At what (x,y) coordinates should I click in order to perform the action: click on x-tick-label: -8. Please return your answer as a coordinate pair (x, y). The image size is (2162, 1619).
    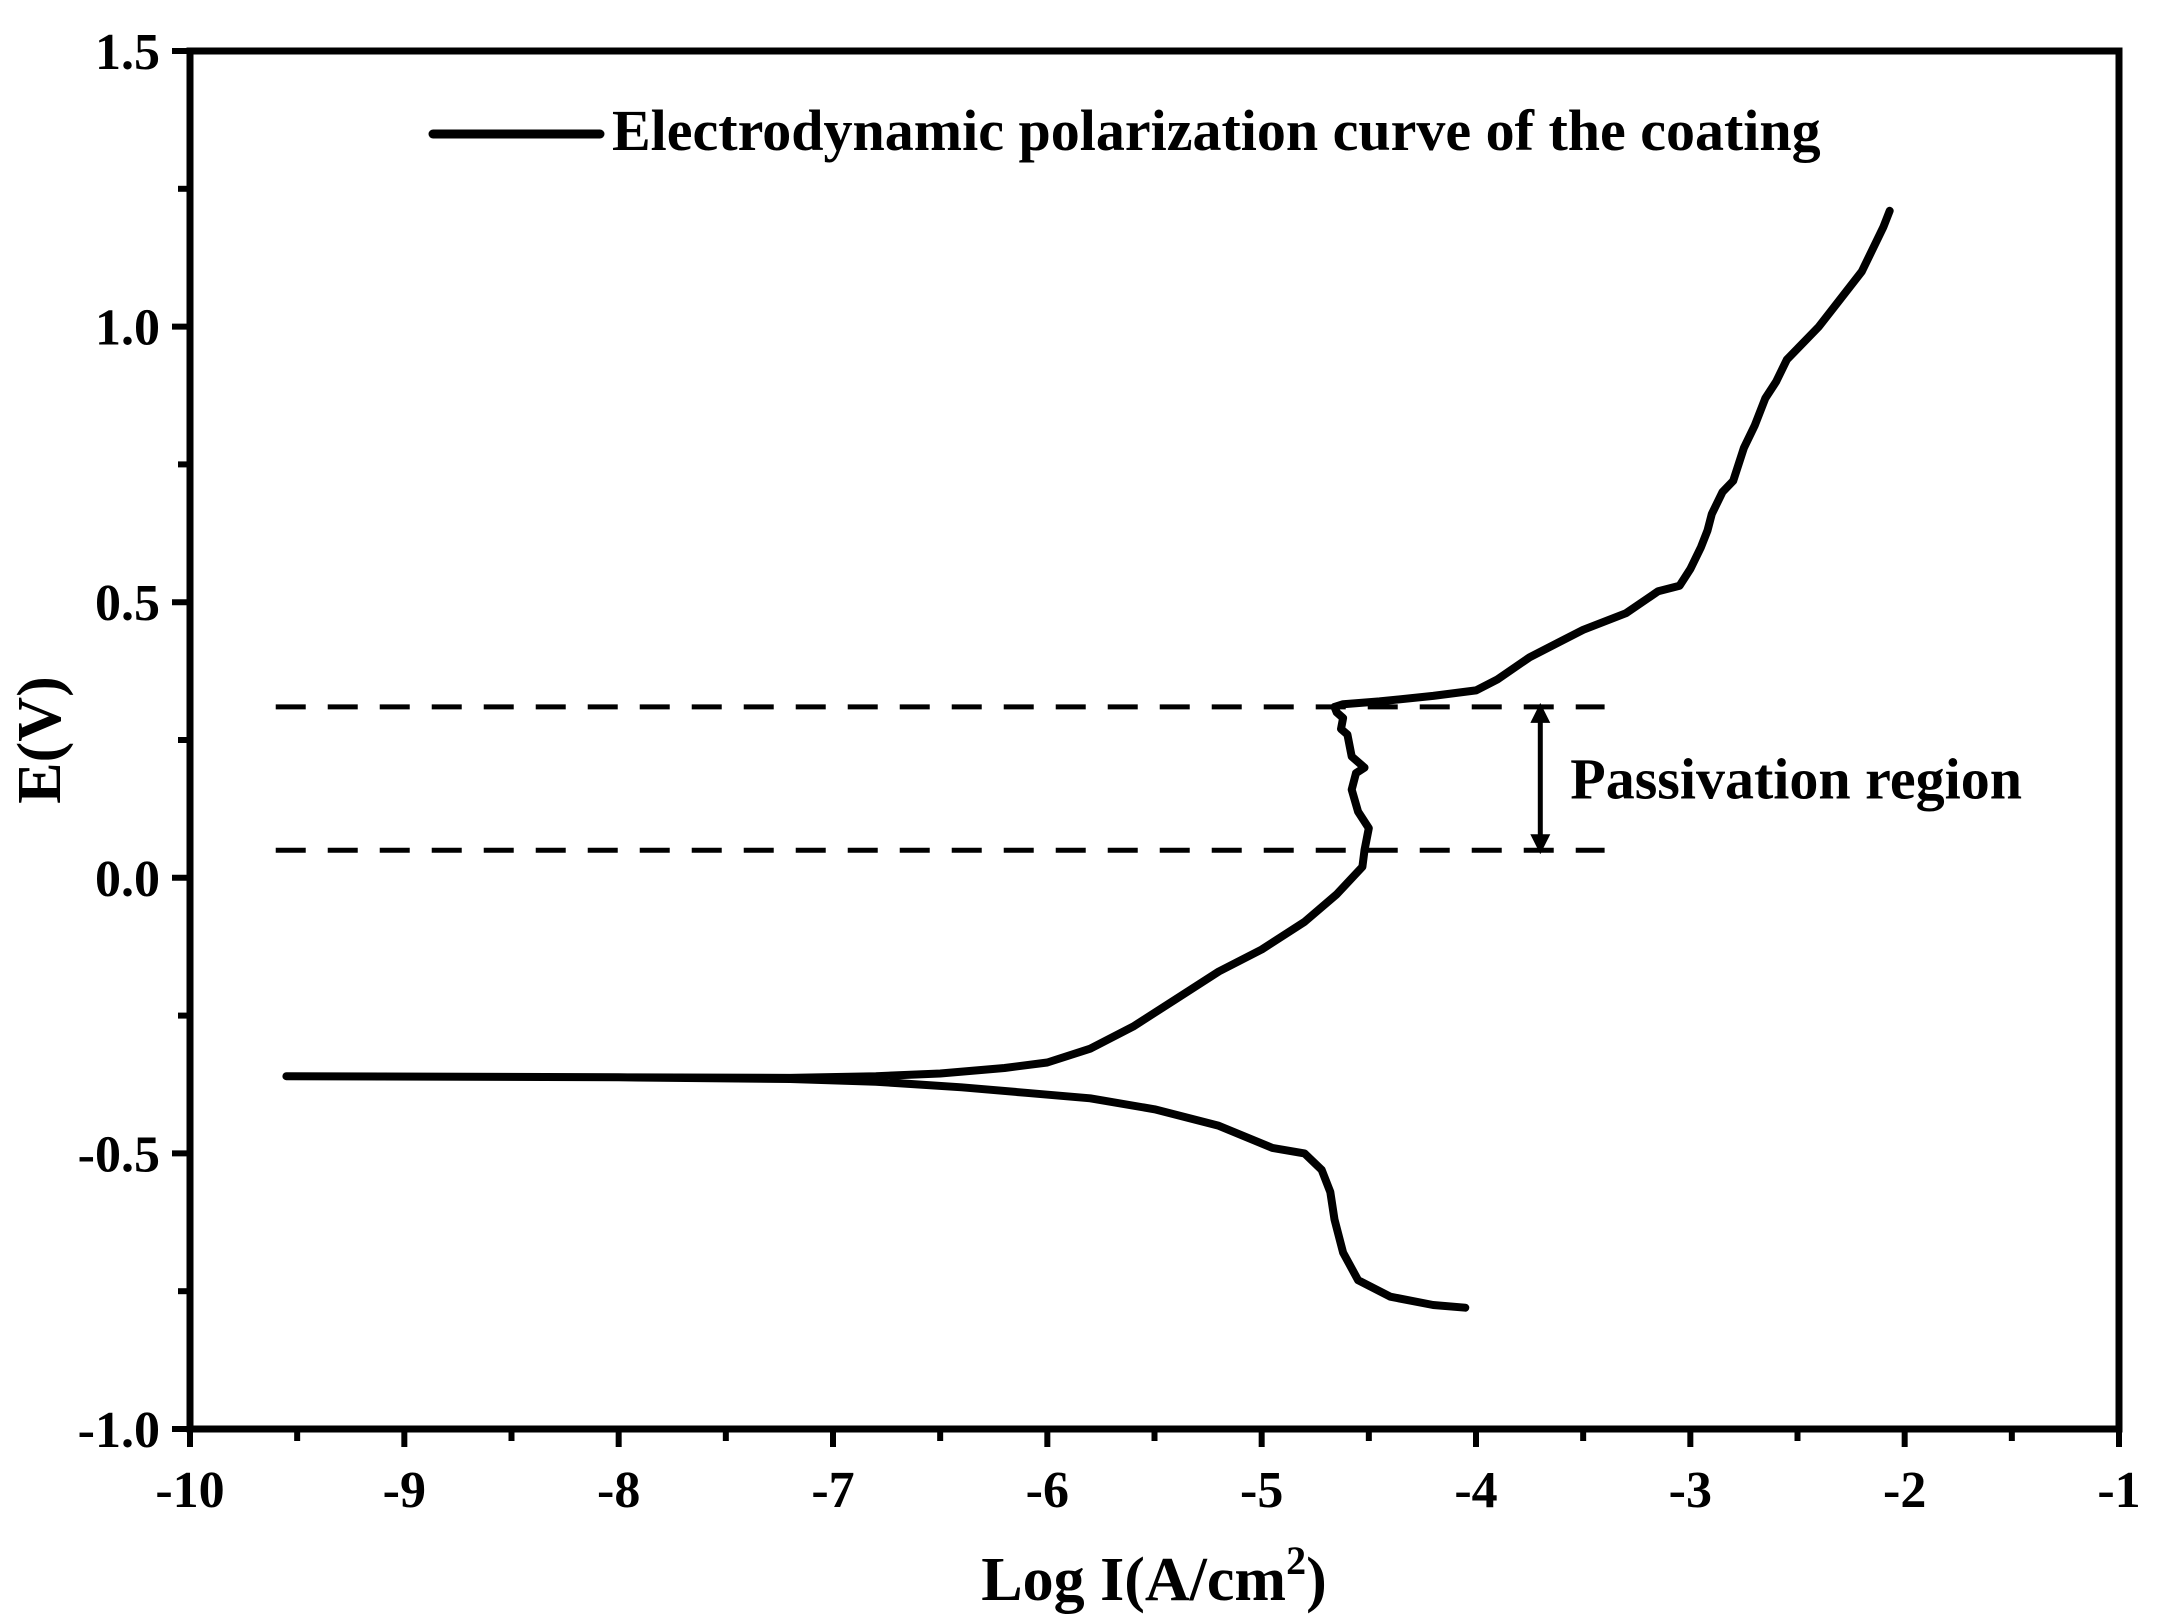
    Looking at the image, I should click on (618, 1490).